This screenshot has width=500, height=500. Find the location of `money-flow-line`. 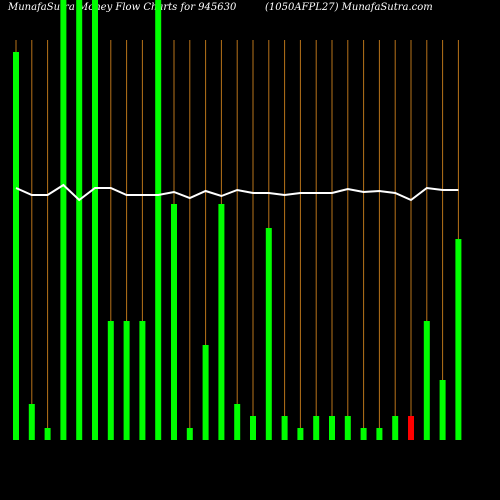

money-flow-line is located at coordinates (237, 192).